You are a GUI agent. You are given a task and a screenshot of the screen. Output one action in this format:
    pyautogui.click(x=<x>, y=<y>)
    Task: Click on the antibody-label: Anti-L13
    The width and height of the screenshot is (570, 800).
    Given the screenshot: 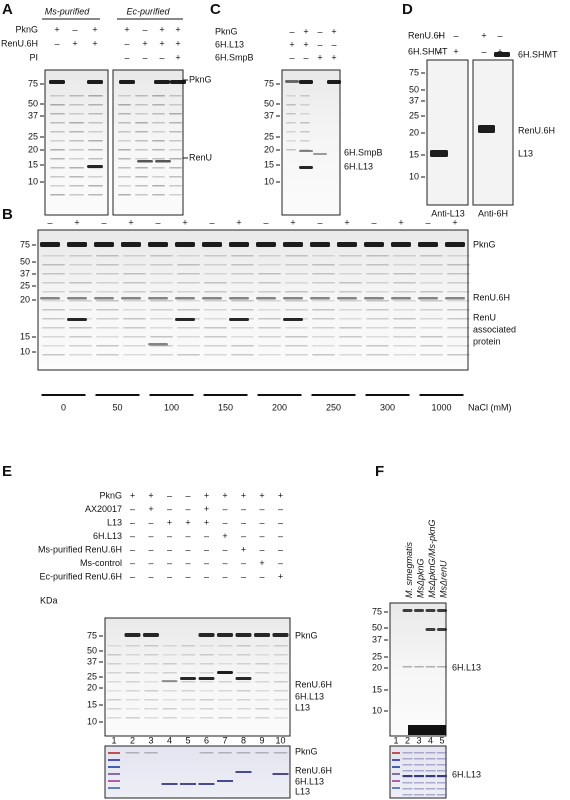 What is the action you would take?
    pyautogui.click(x=448, y=213)
    